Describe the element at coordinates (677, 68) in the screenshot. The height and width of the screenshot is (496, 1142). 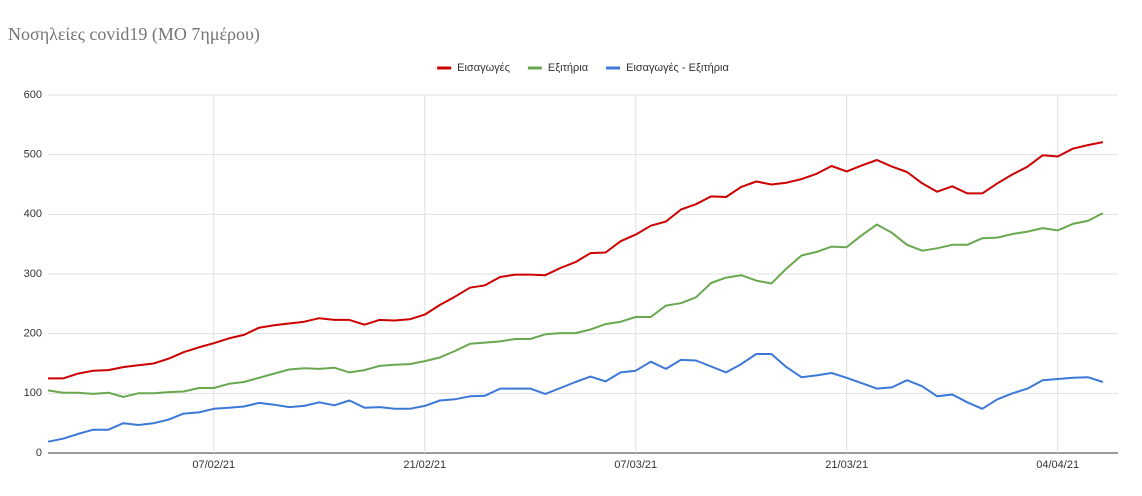
I see `legend-label: Εισαγωγές - Εξιτήρια` at that location.